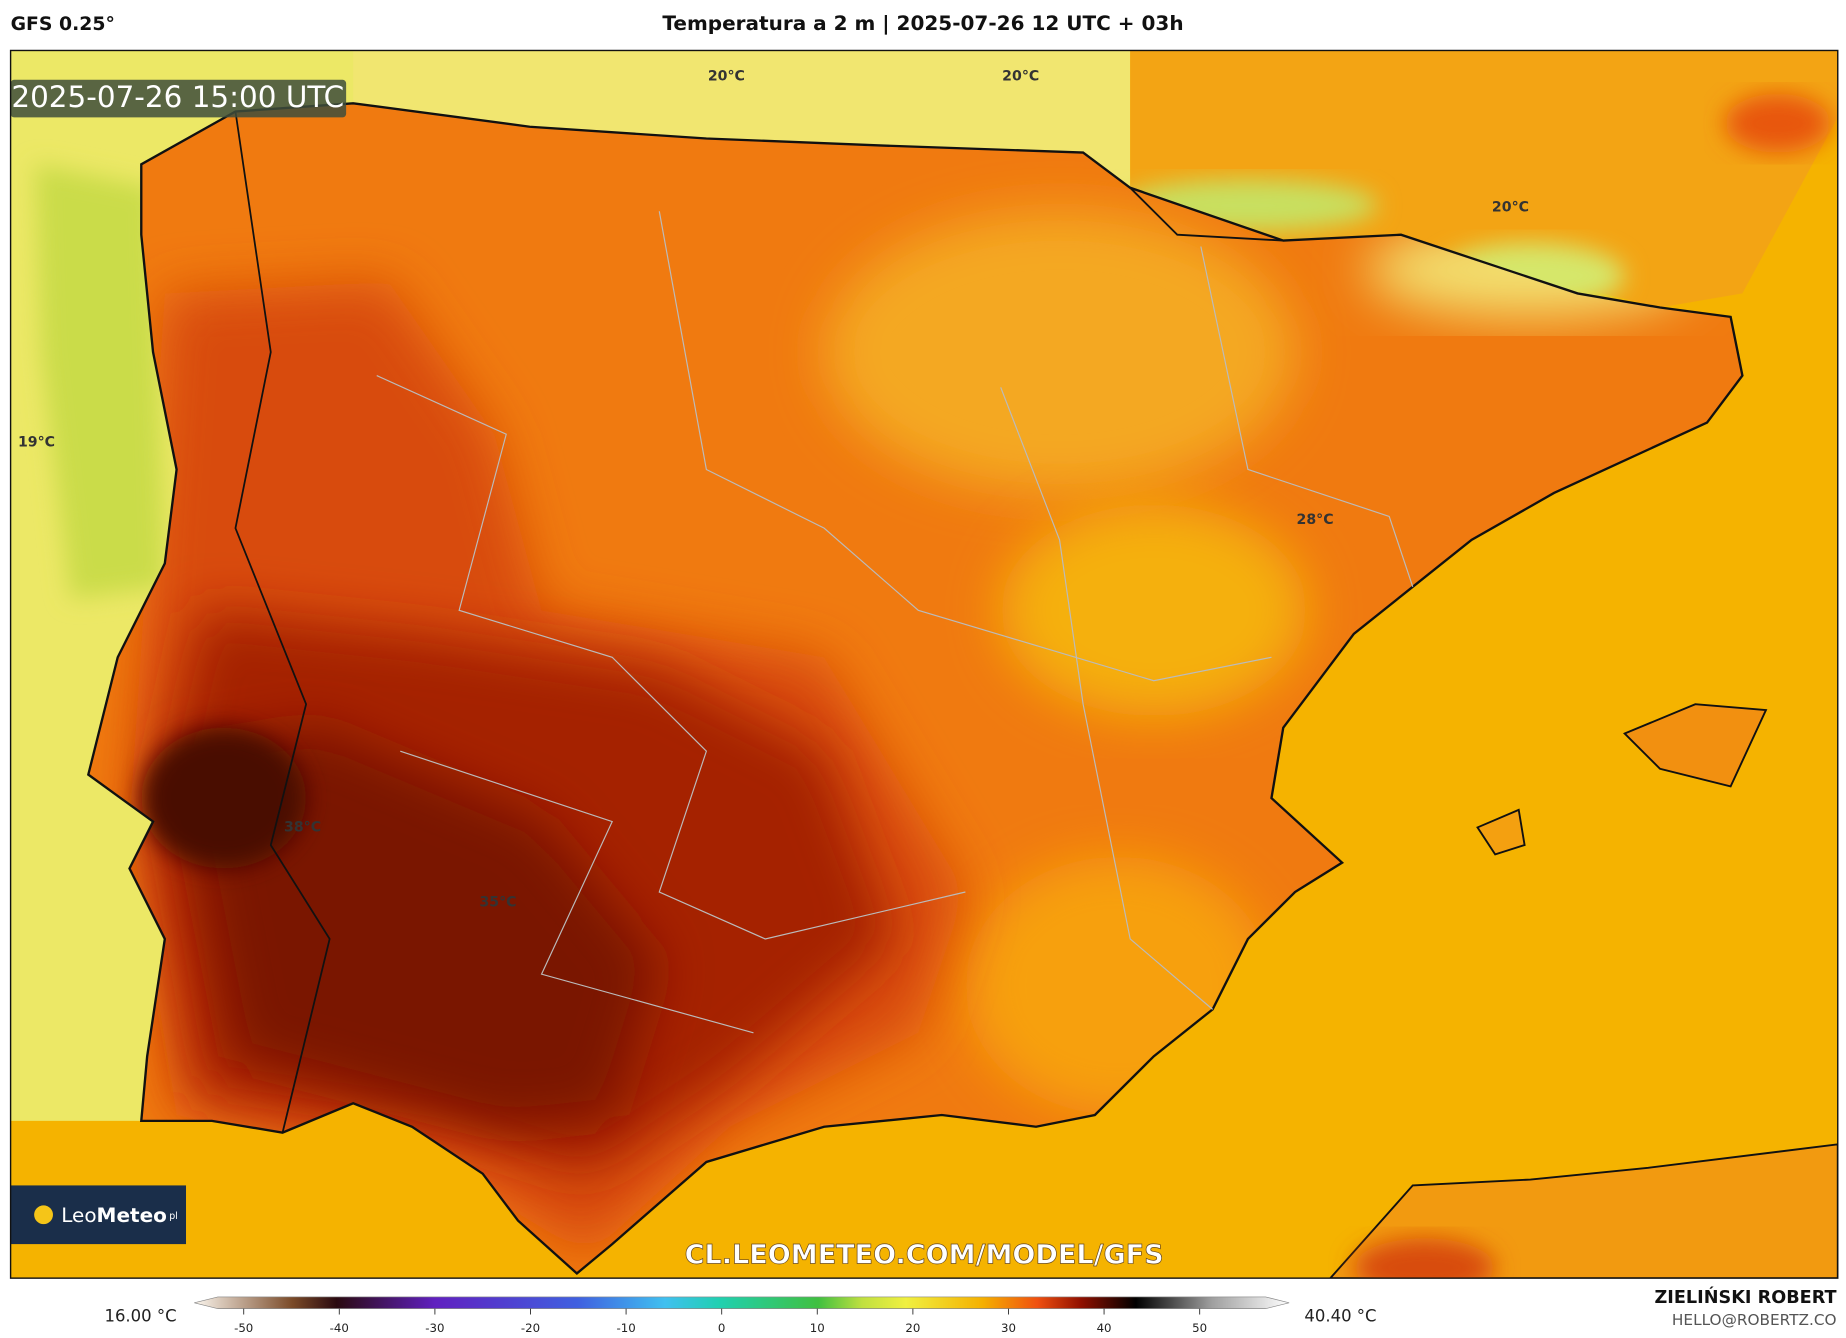 The width and height of the screenshot is (1846, 1338). What do you see at coordinates (1754, 1320) in the screenshot?
I see `email: HELLO@ROBERTZ.CO` at bounding box center [1754, 1320].